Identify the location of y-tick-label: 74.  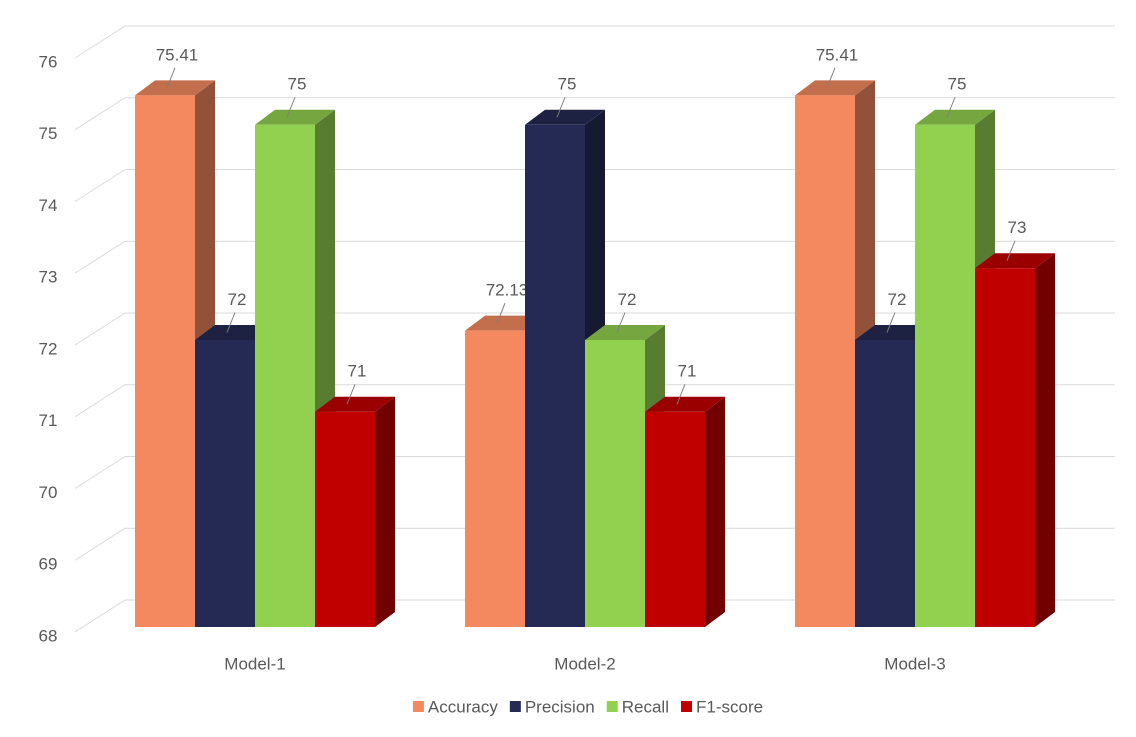
(48, 205).